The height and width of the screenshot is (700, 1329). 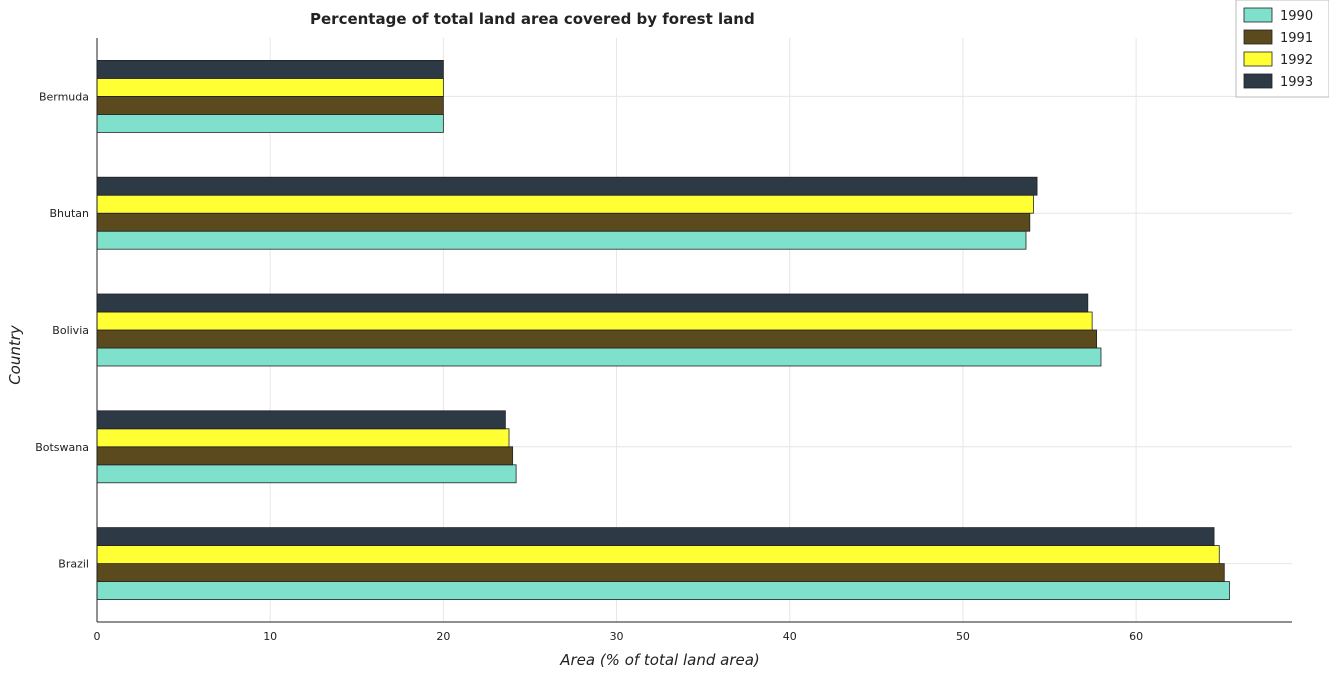 What do you see at coordinates (270, 105) in the screenshot?
I see `bar-bermuda-1991` at bounding box center [270, 105].